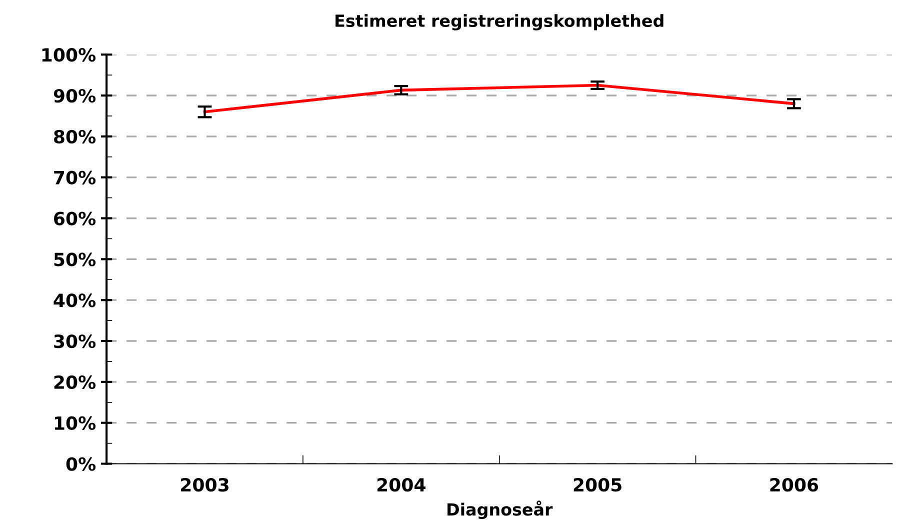 The image size is (903, 530). I want to click on y-tick-label: 90%, so click(75, 95).